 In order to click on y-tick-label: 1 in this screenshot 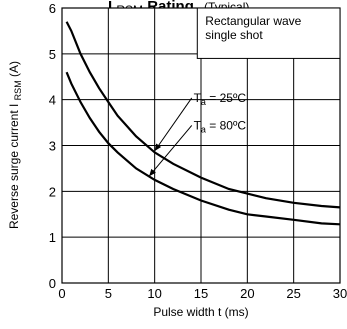, I will do `click(52, 237)`.